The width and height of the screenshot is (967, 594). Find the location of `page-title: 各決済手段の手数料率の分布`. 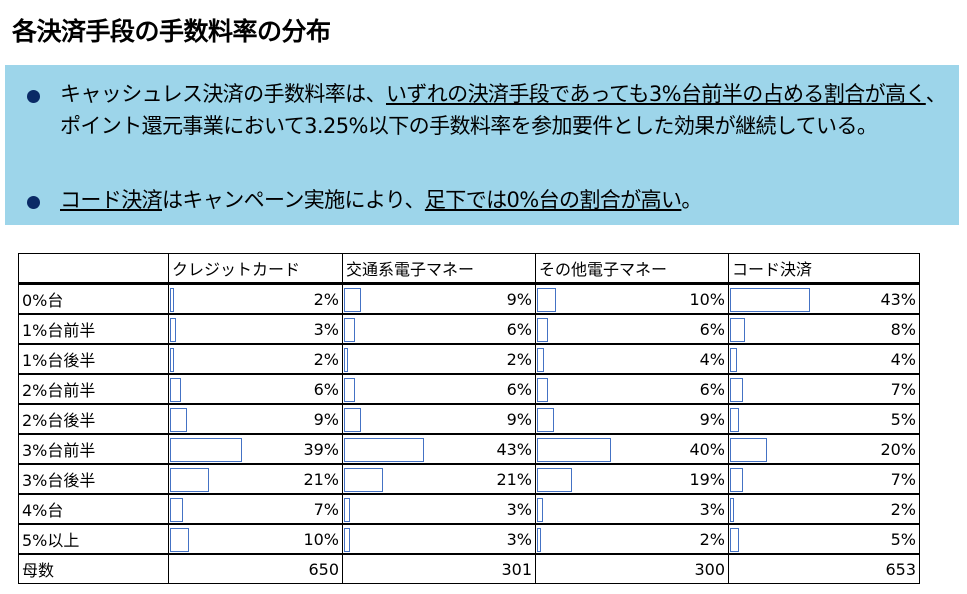

page-title: 各決済手段の手数料率の分布 is located at coordinates (171, 31).